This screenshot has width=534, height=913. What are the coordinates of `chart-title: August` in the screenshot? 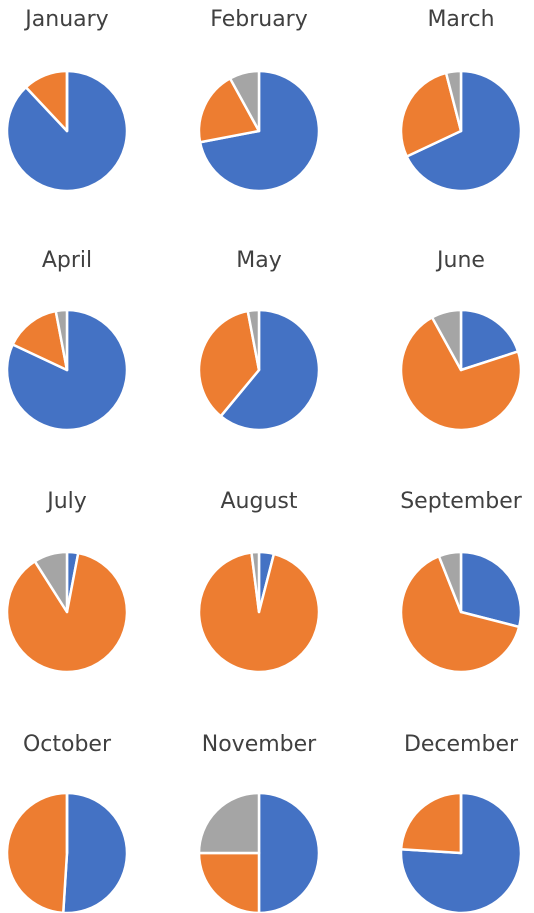 It's located at (259, 501).